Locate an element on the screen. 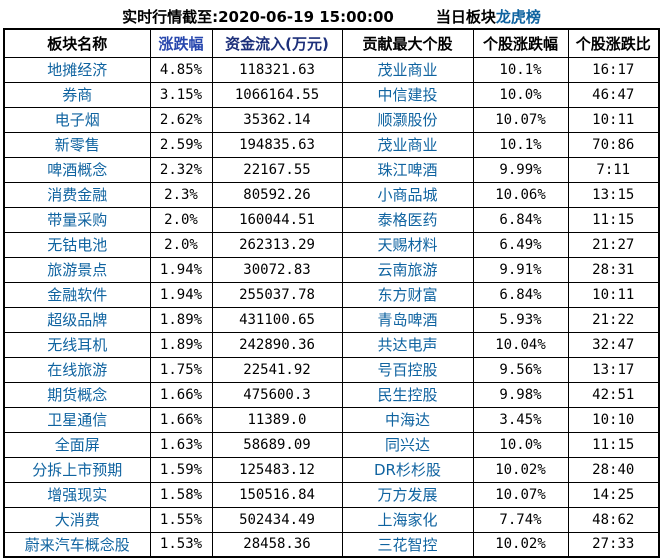 The width and height of the screenshot is (663, 560). top-stock-cell: 云南旅游 is located at coordinates (407, 269).